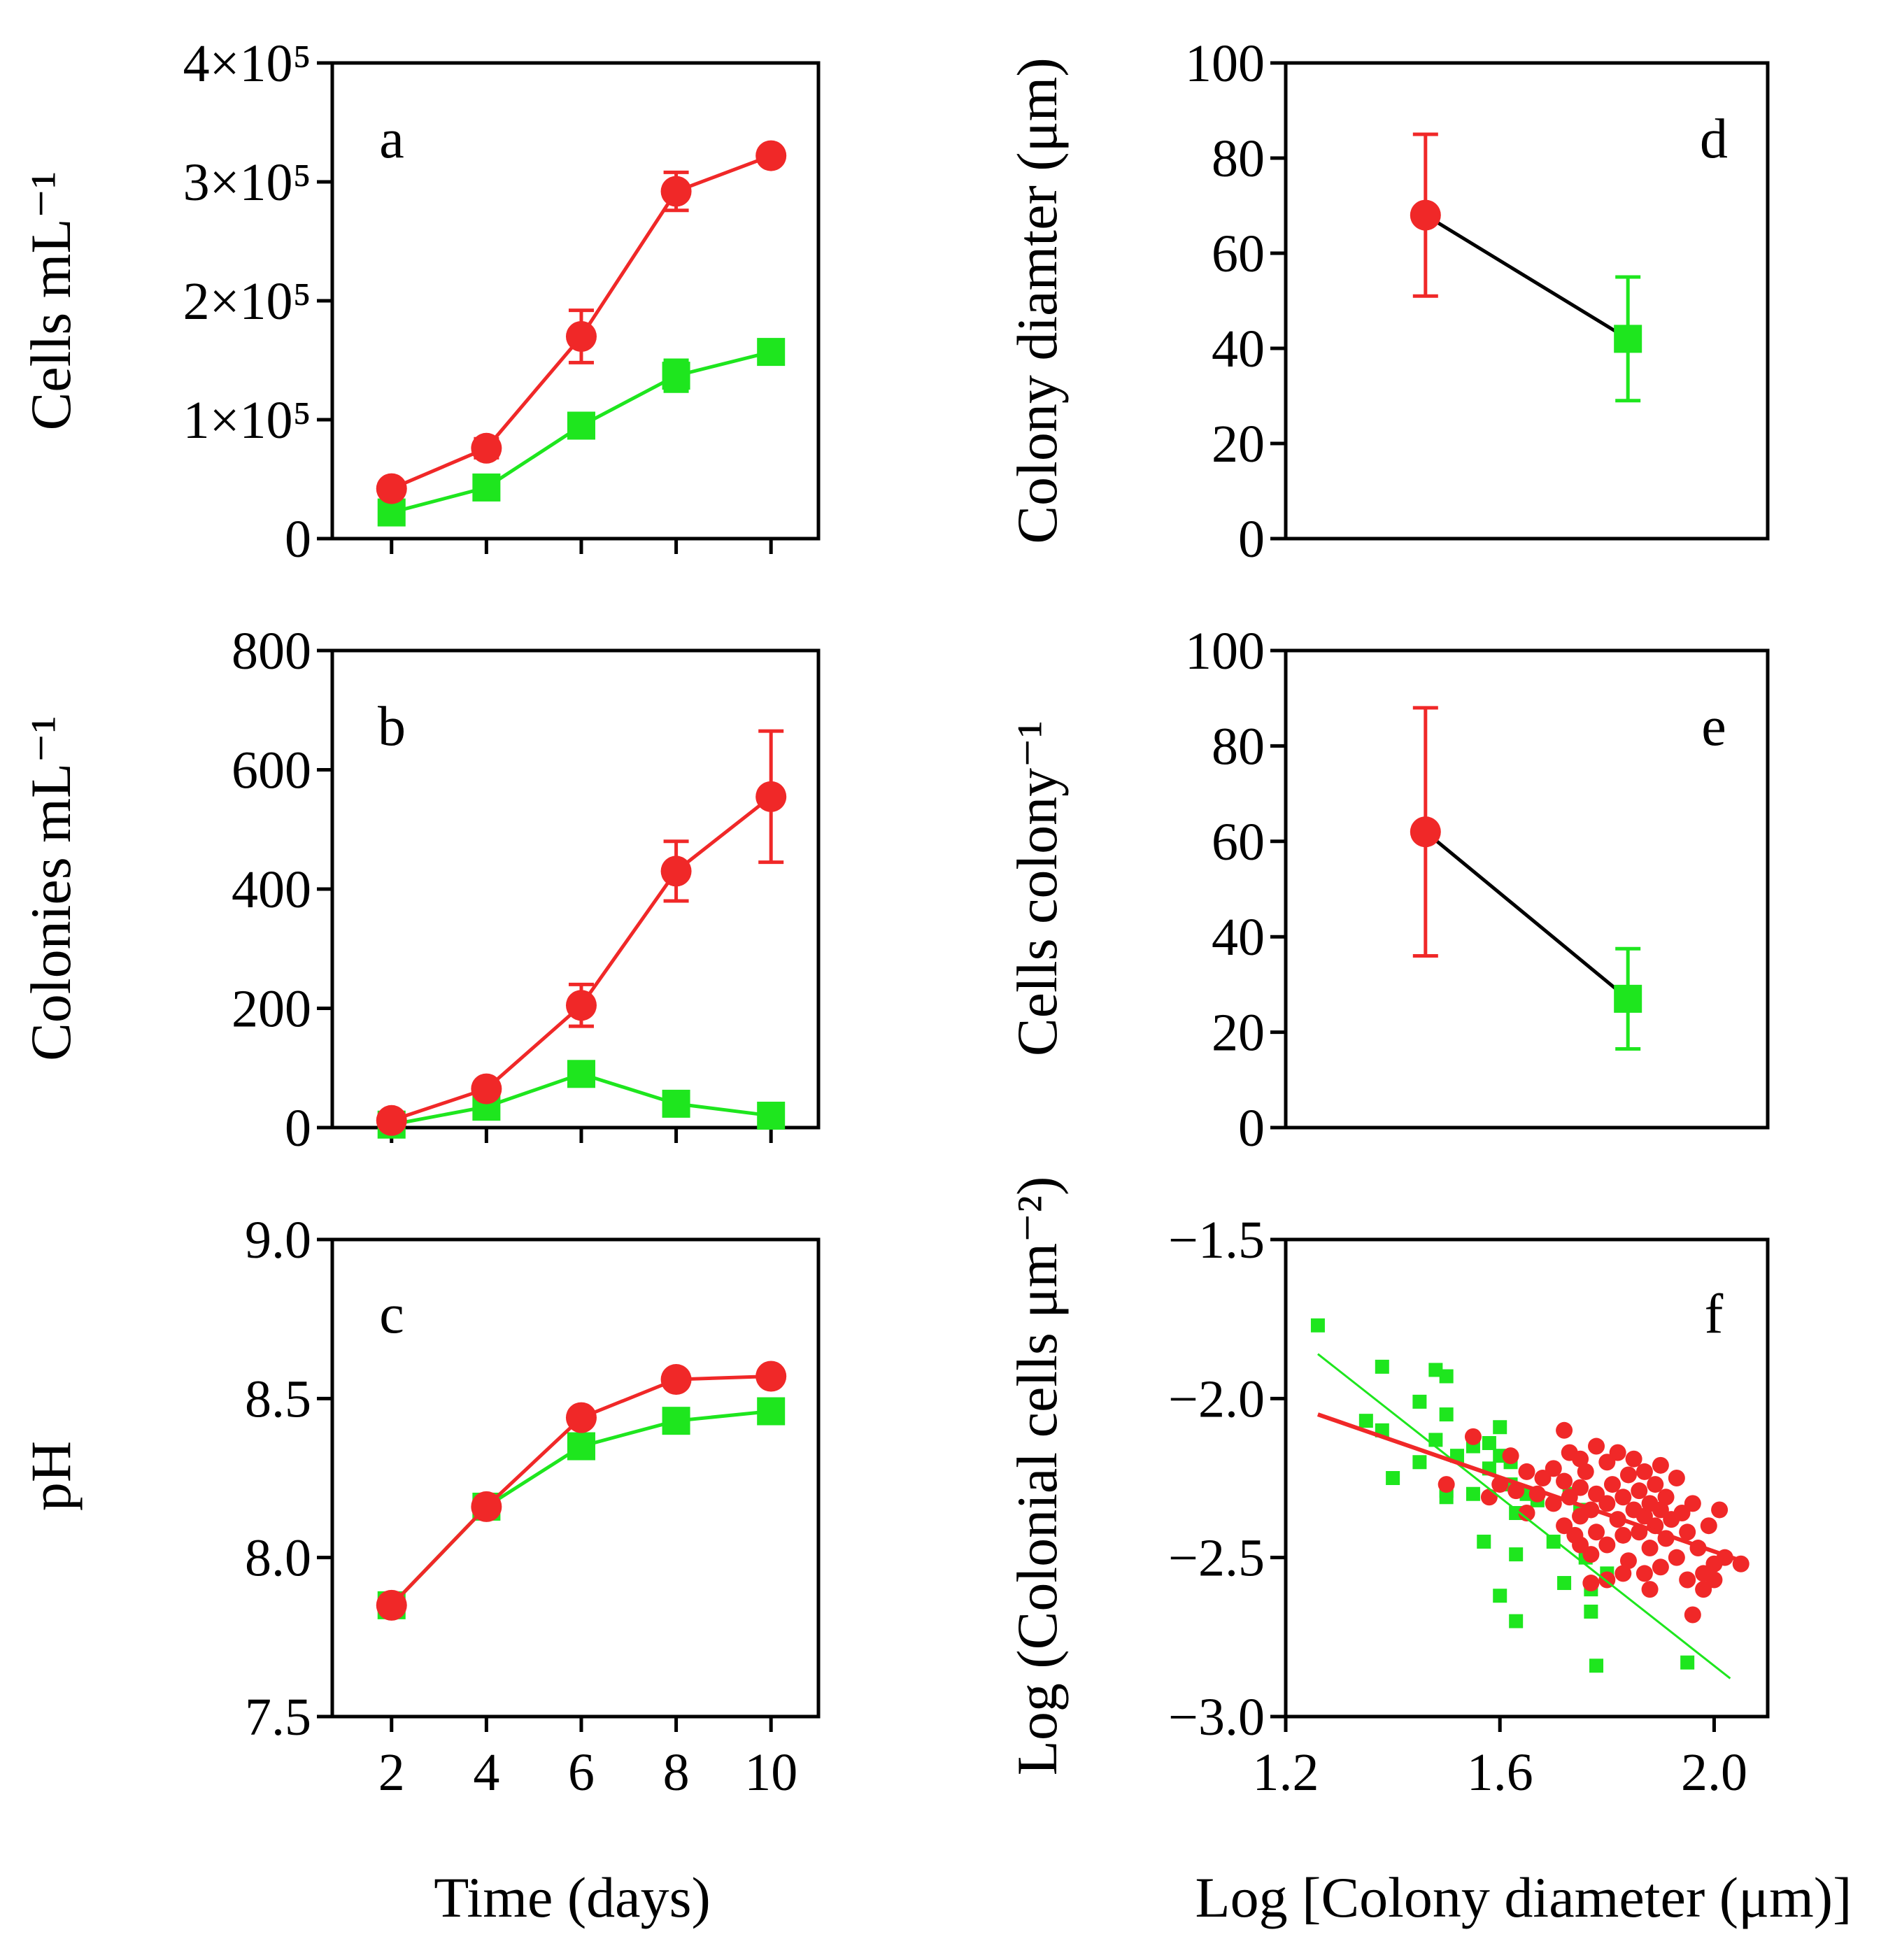 This screenshot has width=1902, height=1960. What do you see at coordinates (1526, 915) in the screenshot?
I see `connector-line-e` at bounding box center [1526, 915].